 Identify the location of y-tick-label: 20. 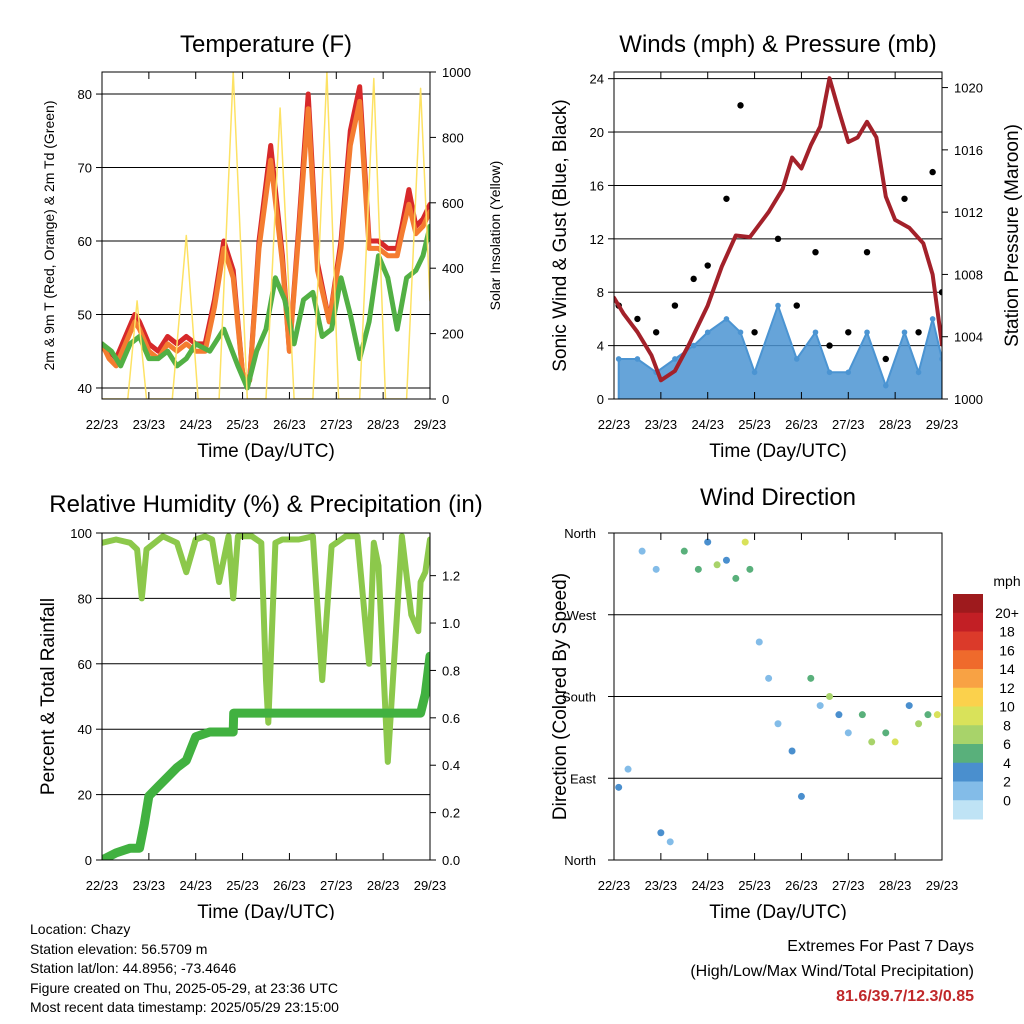
(597, 132).